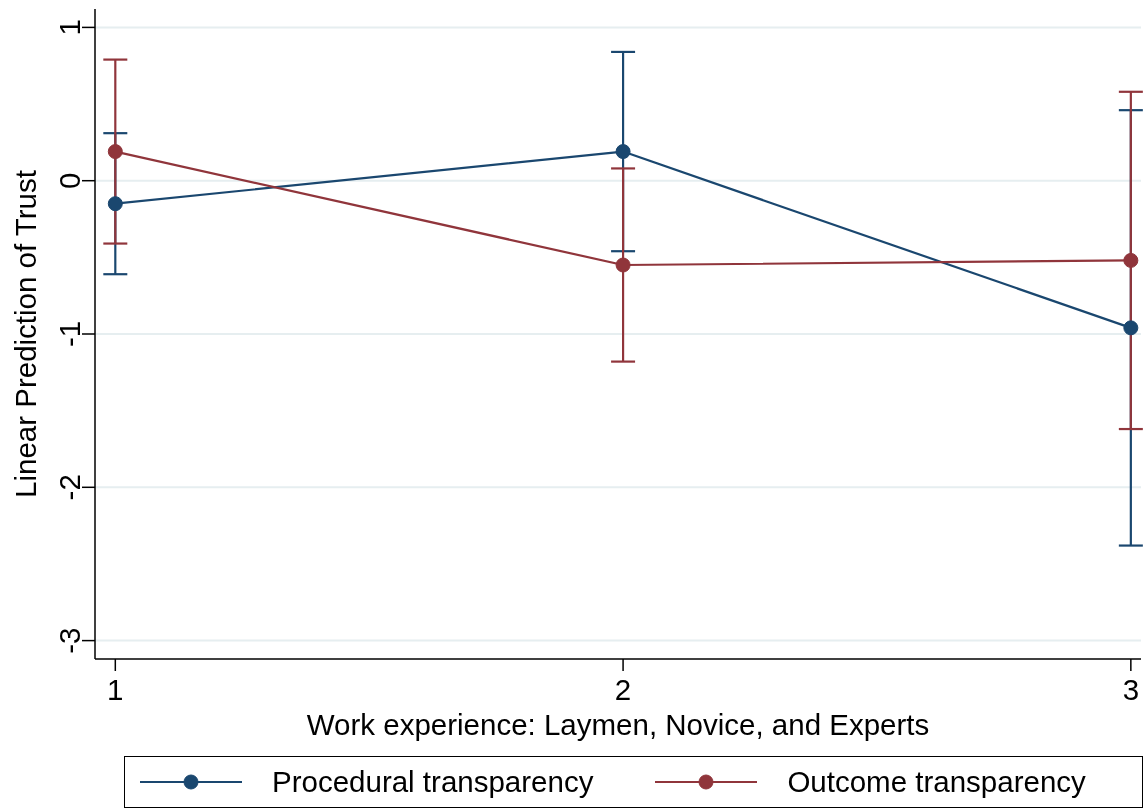  I want to click on legend-label: Procedural transparency, so click(433, 782).